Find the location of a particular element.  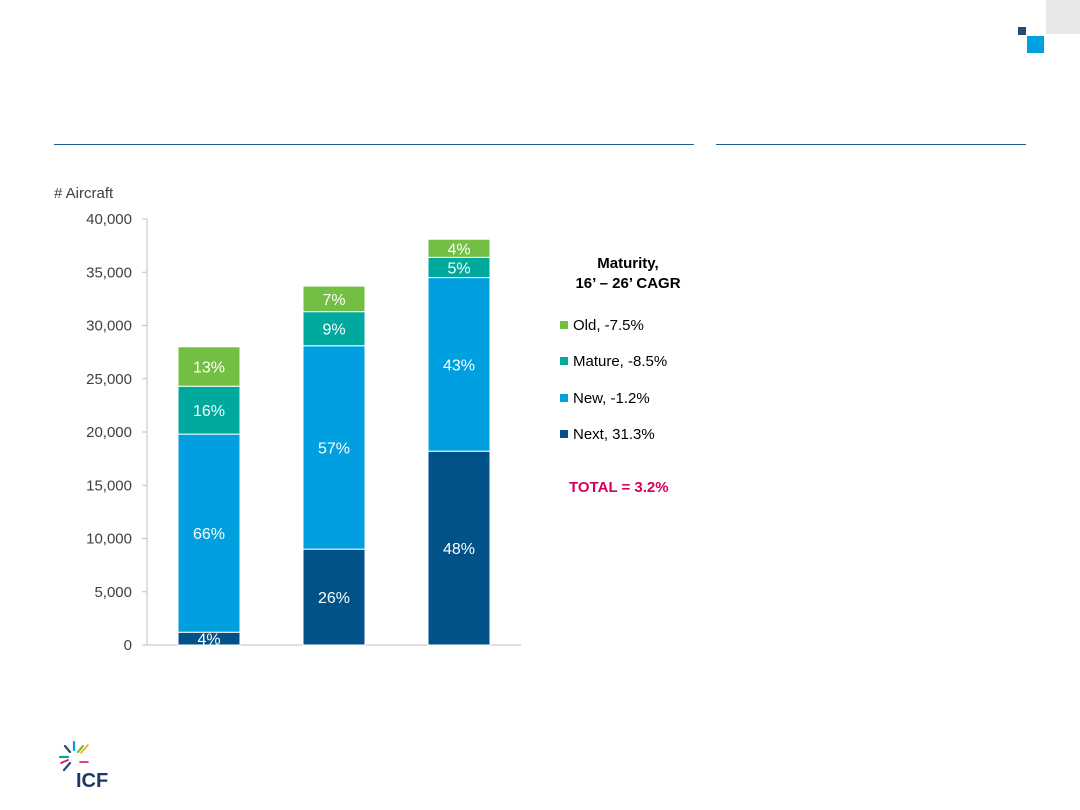

y-tick-label: 35,000 is located at coordinates (109, 272).